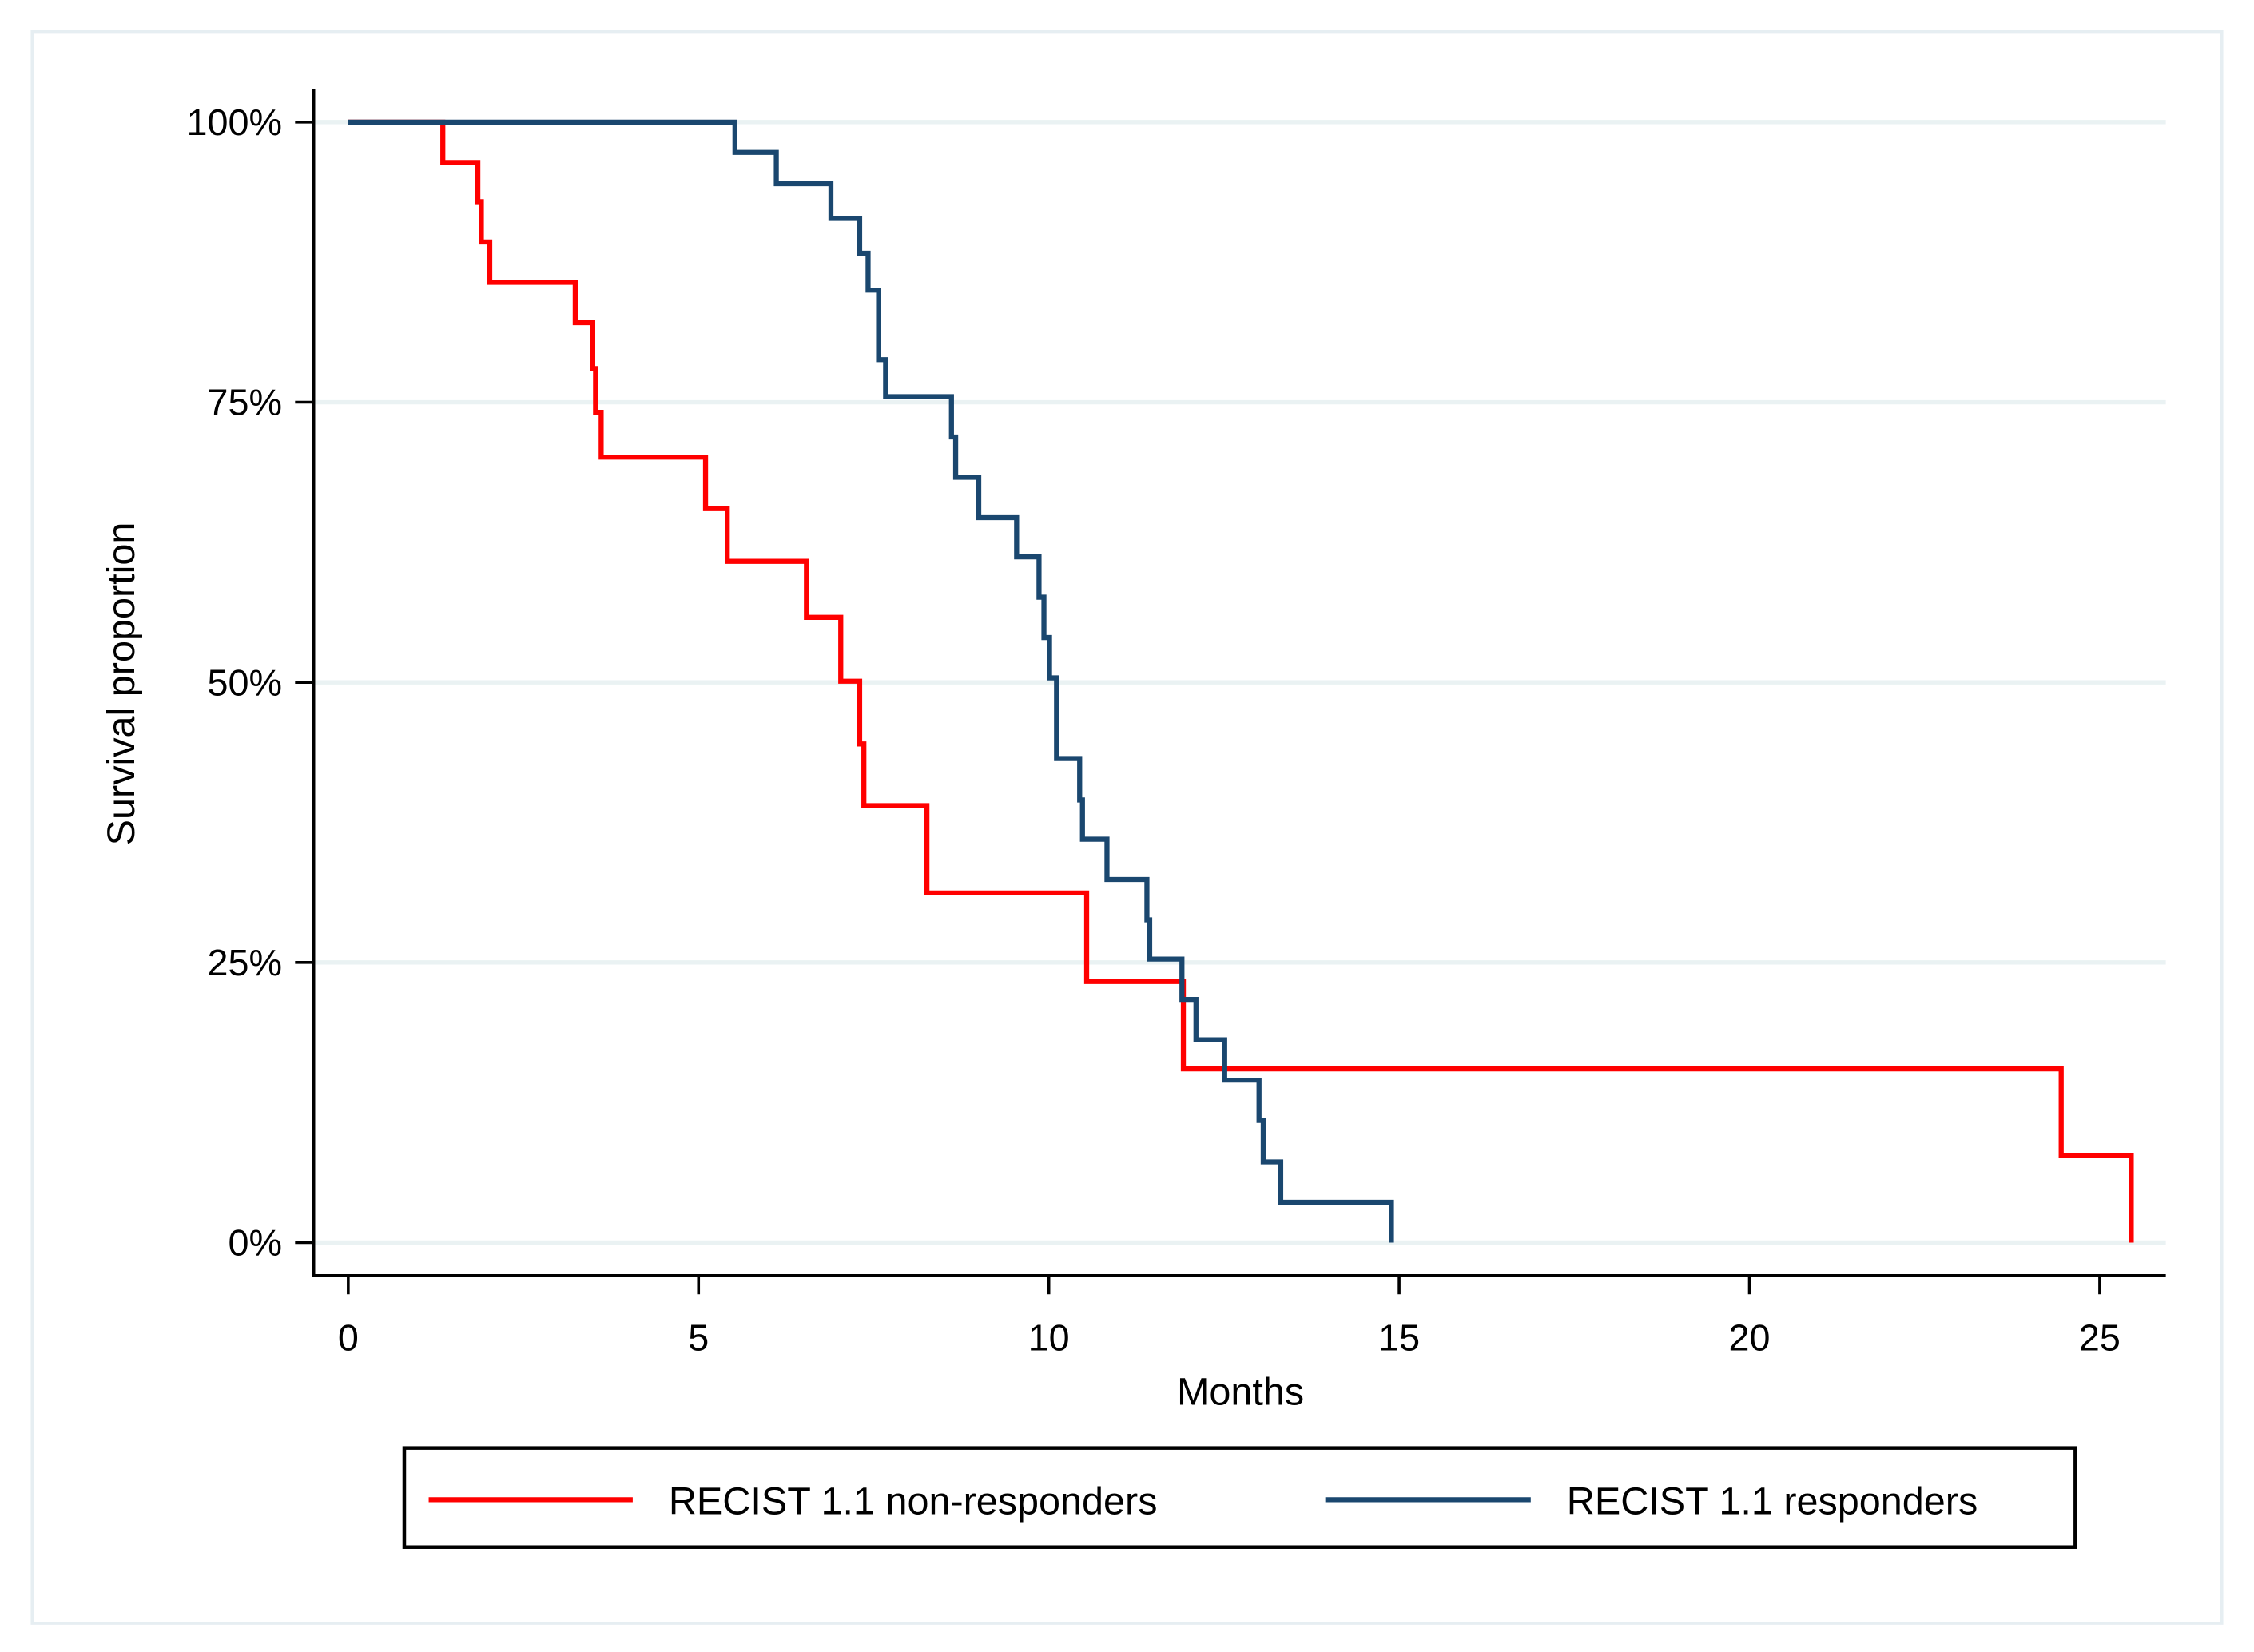  What do you see at coordinates (235, 122) in the screenshot?
I see `y-tick-label: 100%` at bounding box center [235, 122].